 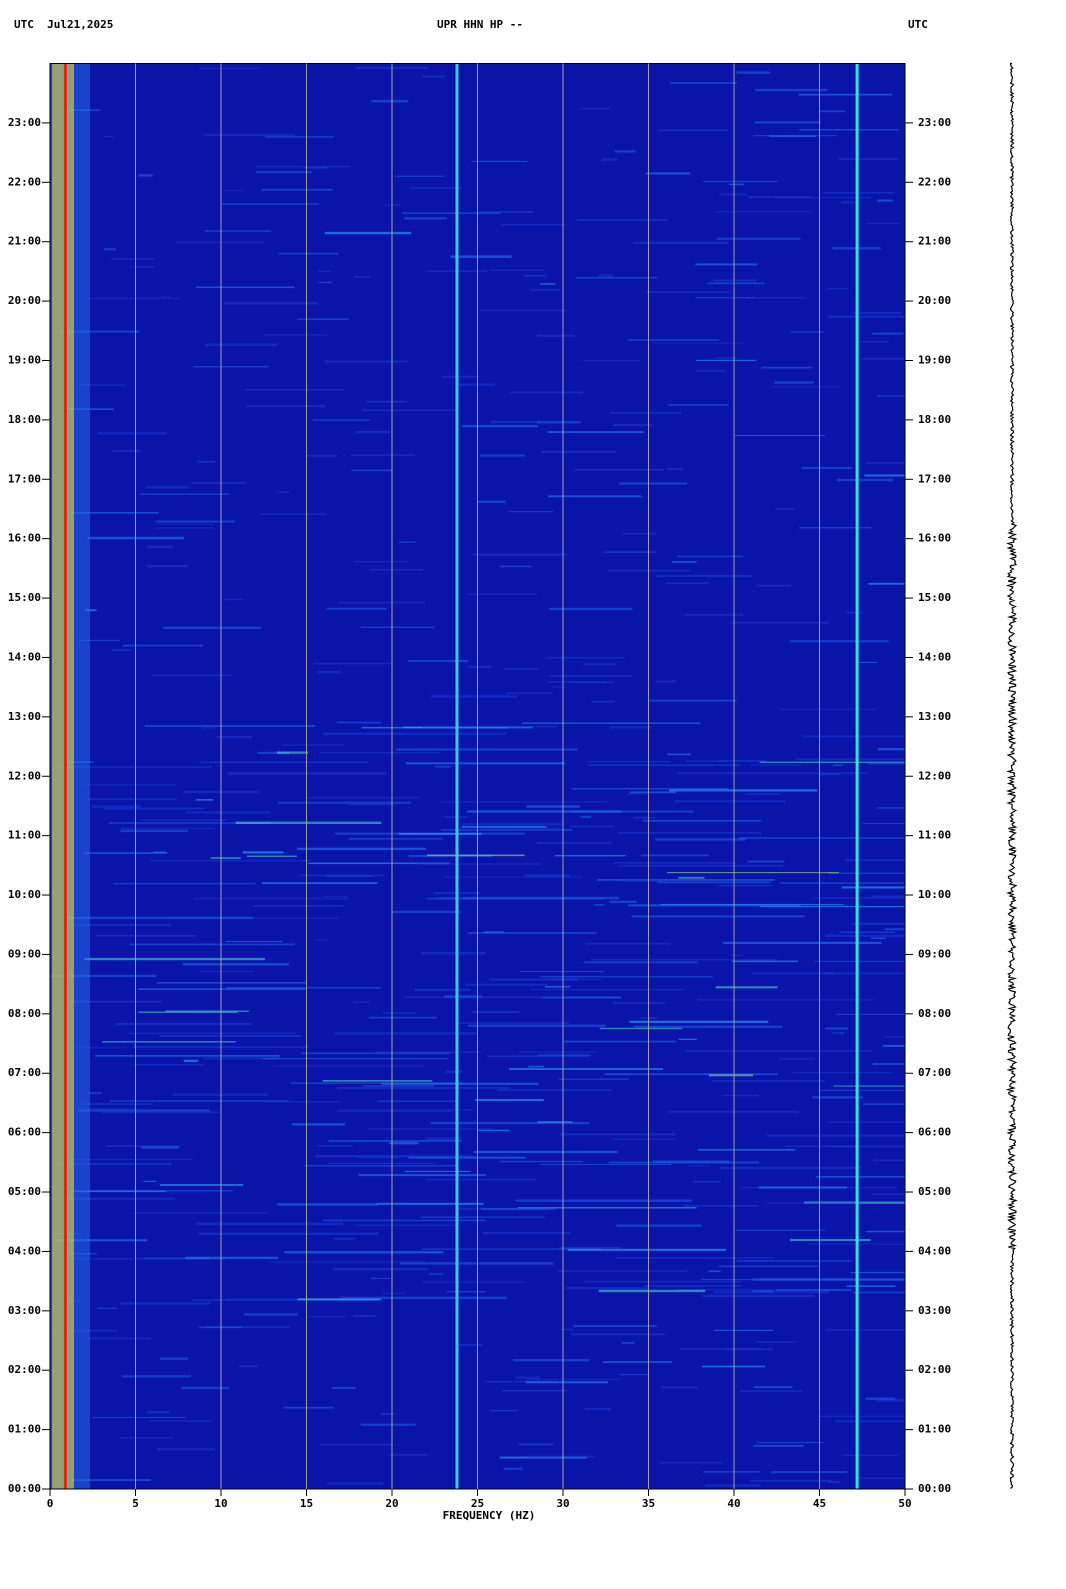 What do you see at coordinates (50, 1503) in the screenshot?
I see `x-tick-label: 0` at bounding box center [50, 1503].